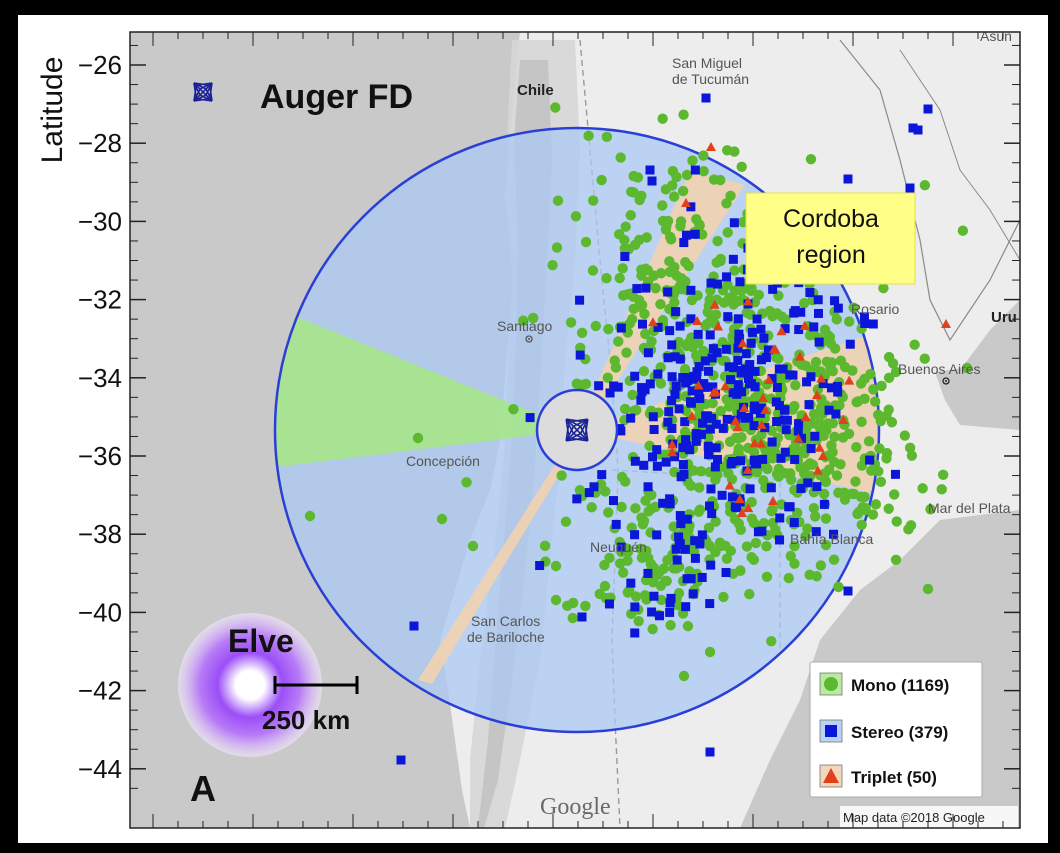 The height and width of the screenshot is (853, 1060). I want to click on y-tick-label: −44, so click(100, 769).